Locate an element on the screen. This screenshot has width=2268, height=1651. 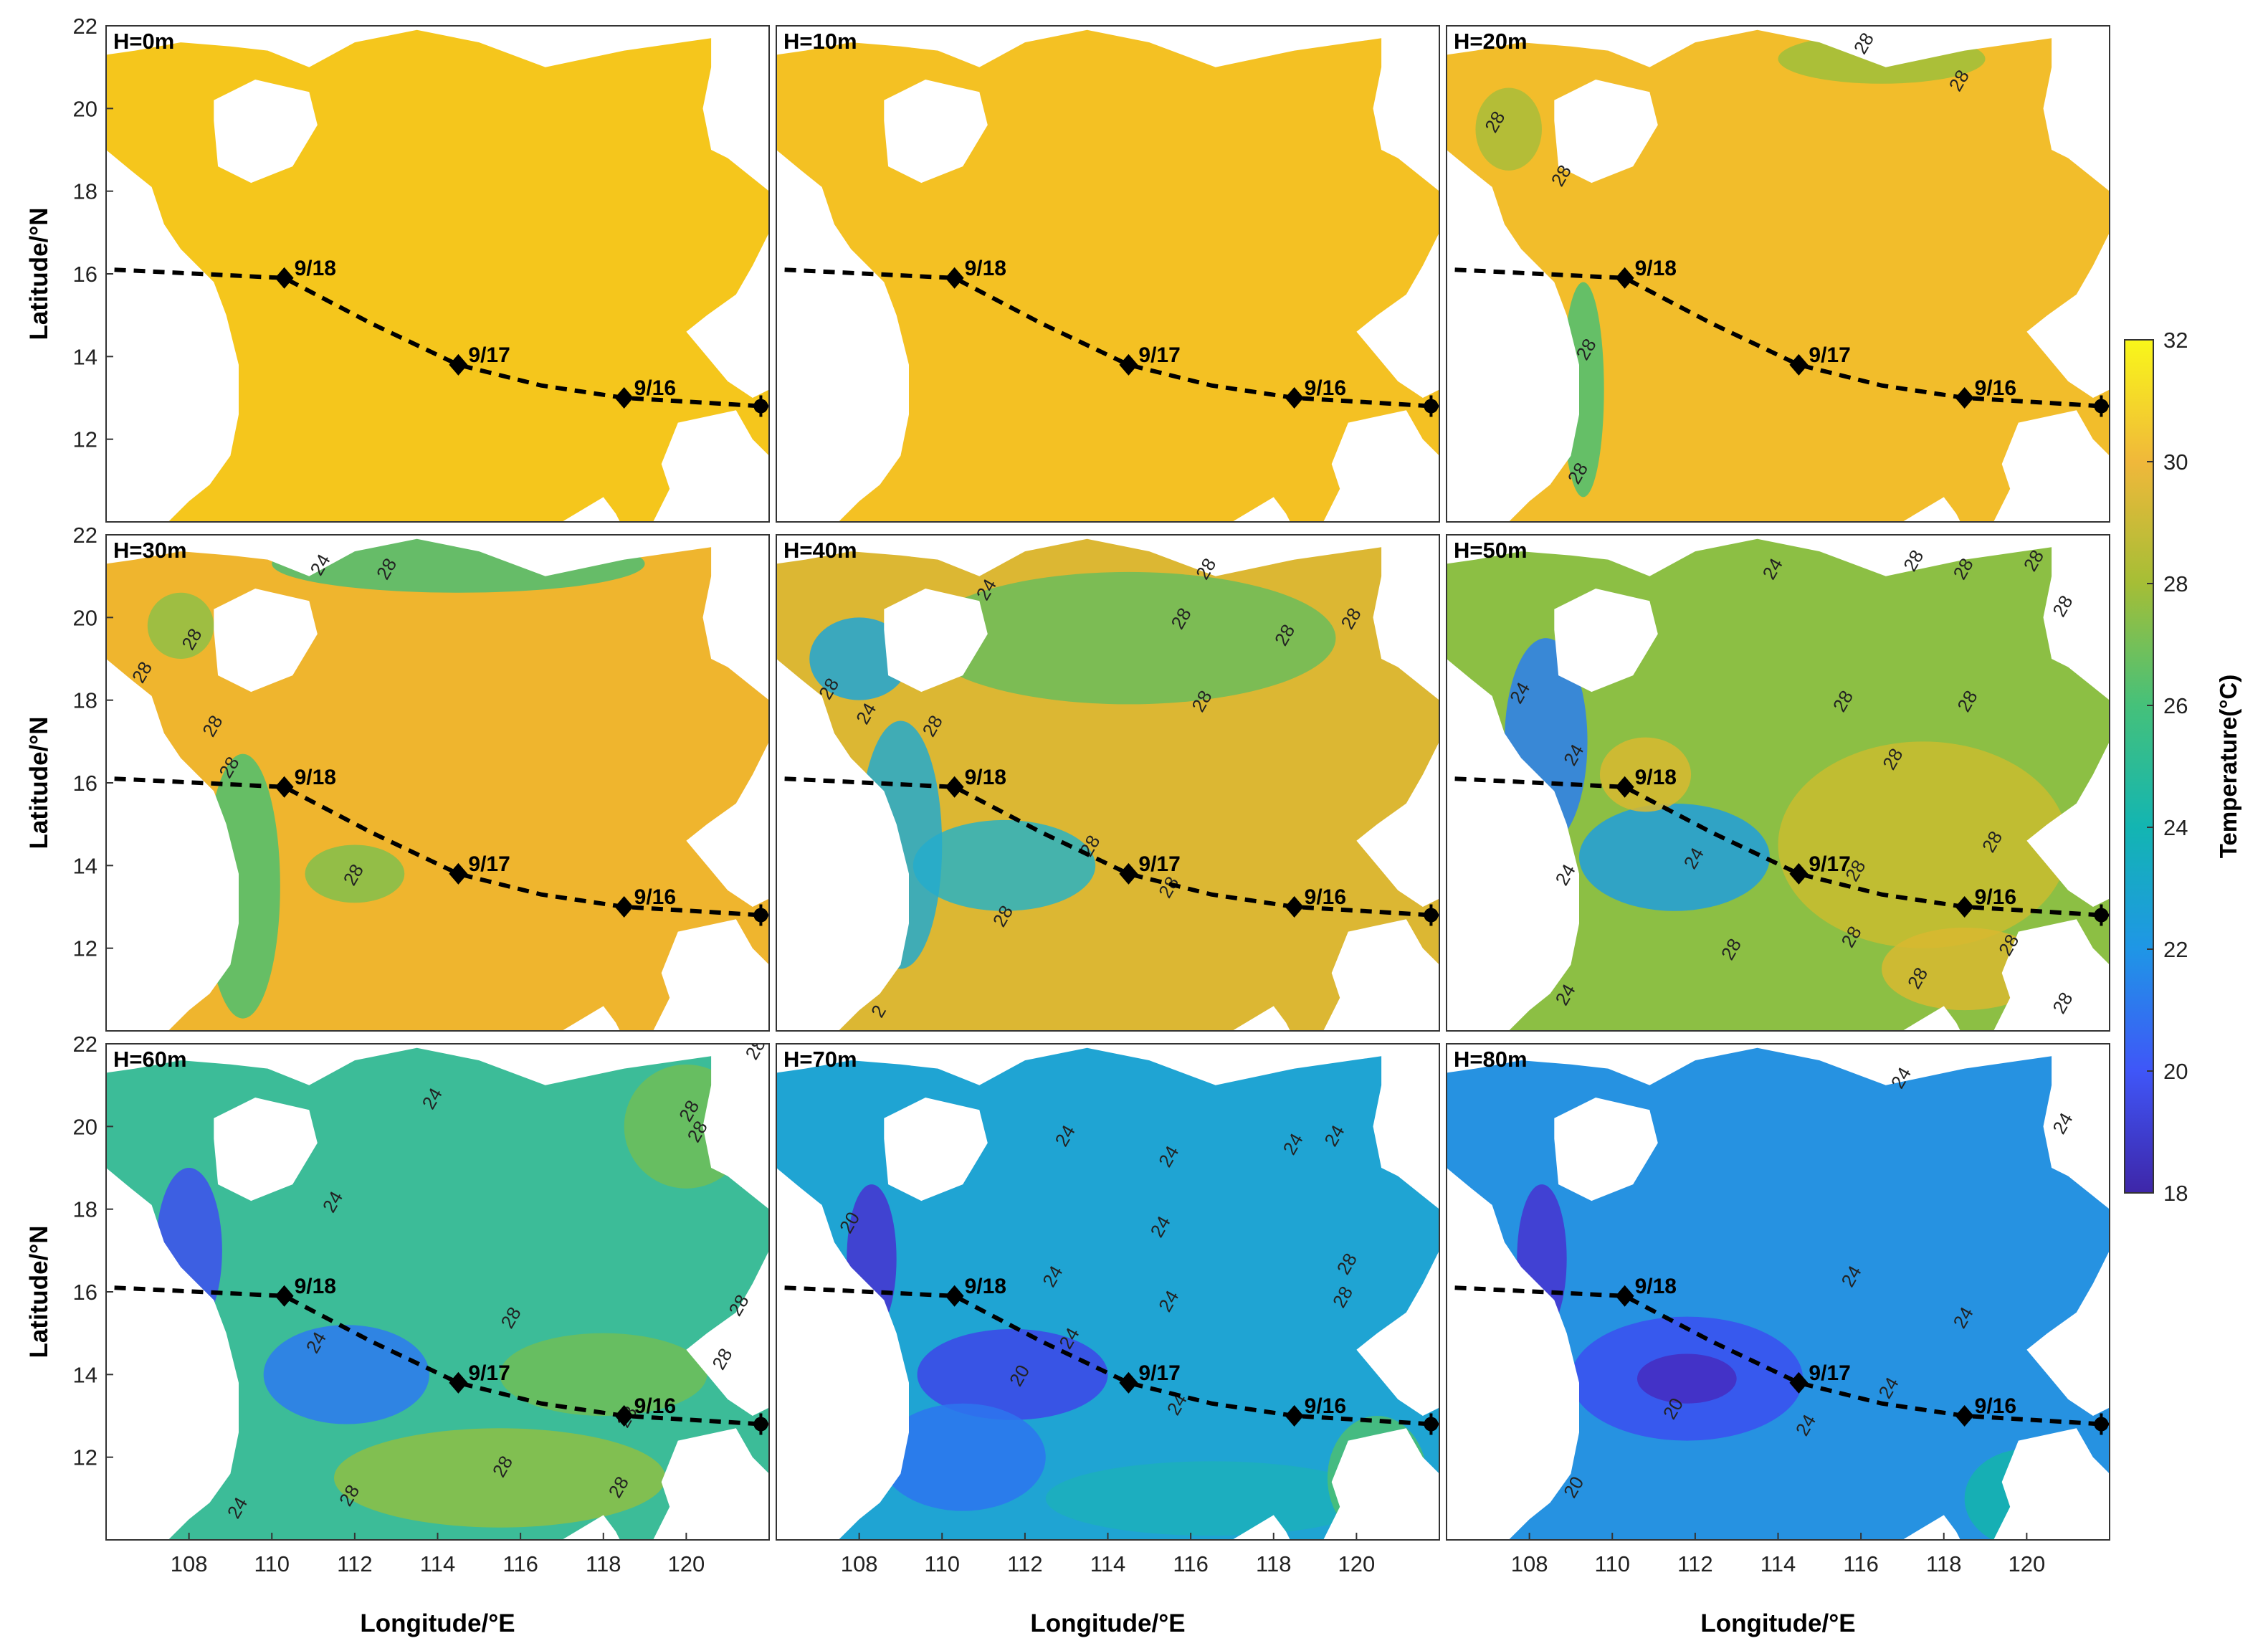
colorbar-tick-label: 22 is located at coordinates (2175, 949).